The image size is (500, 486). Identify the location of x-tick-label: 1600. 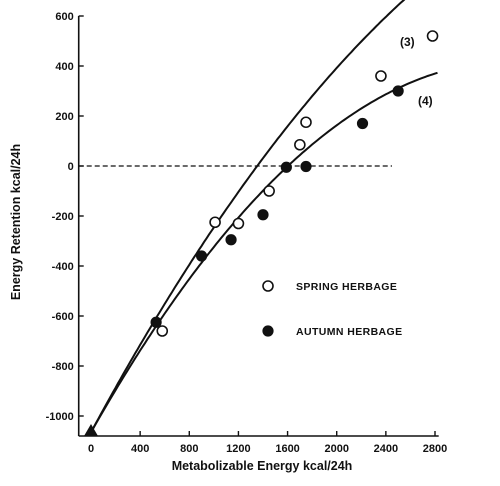
(287, 449).